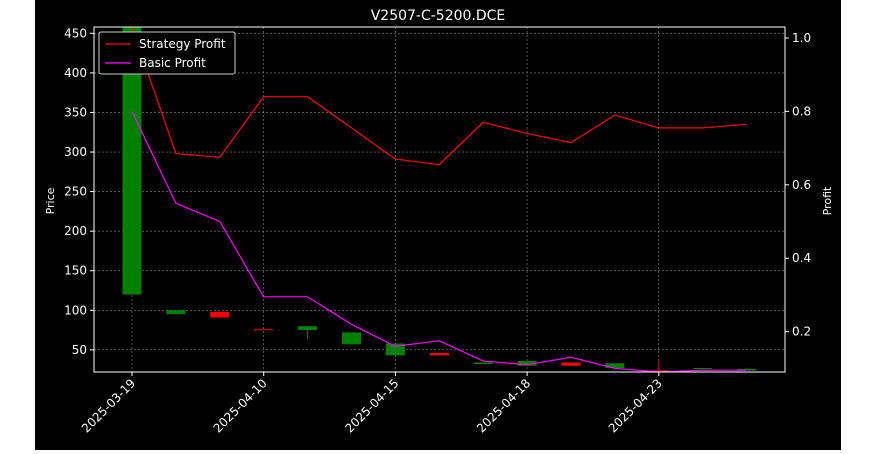 This screenshot has height=454, width=878. Describe the element at coordinates (503, 405) in the screenshot. I see `x-tick-label: 2025-04-18` at that location.